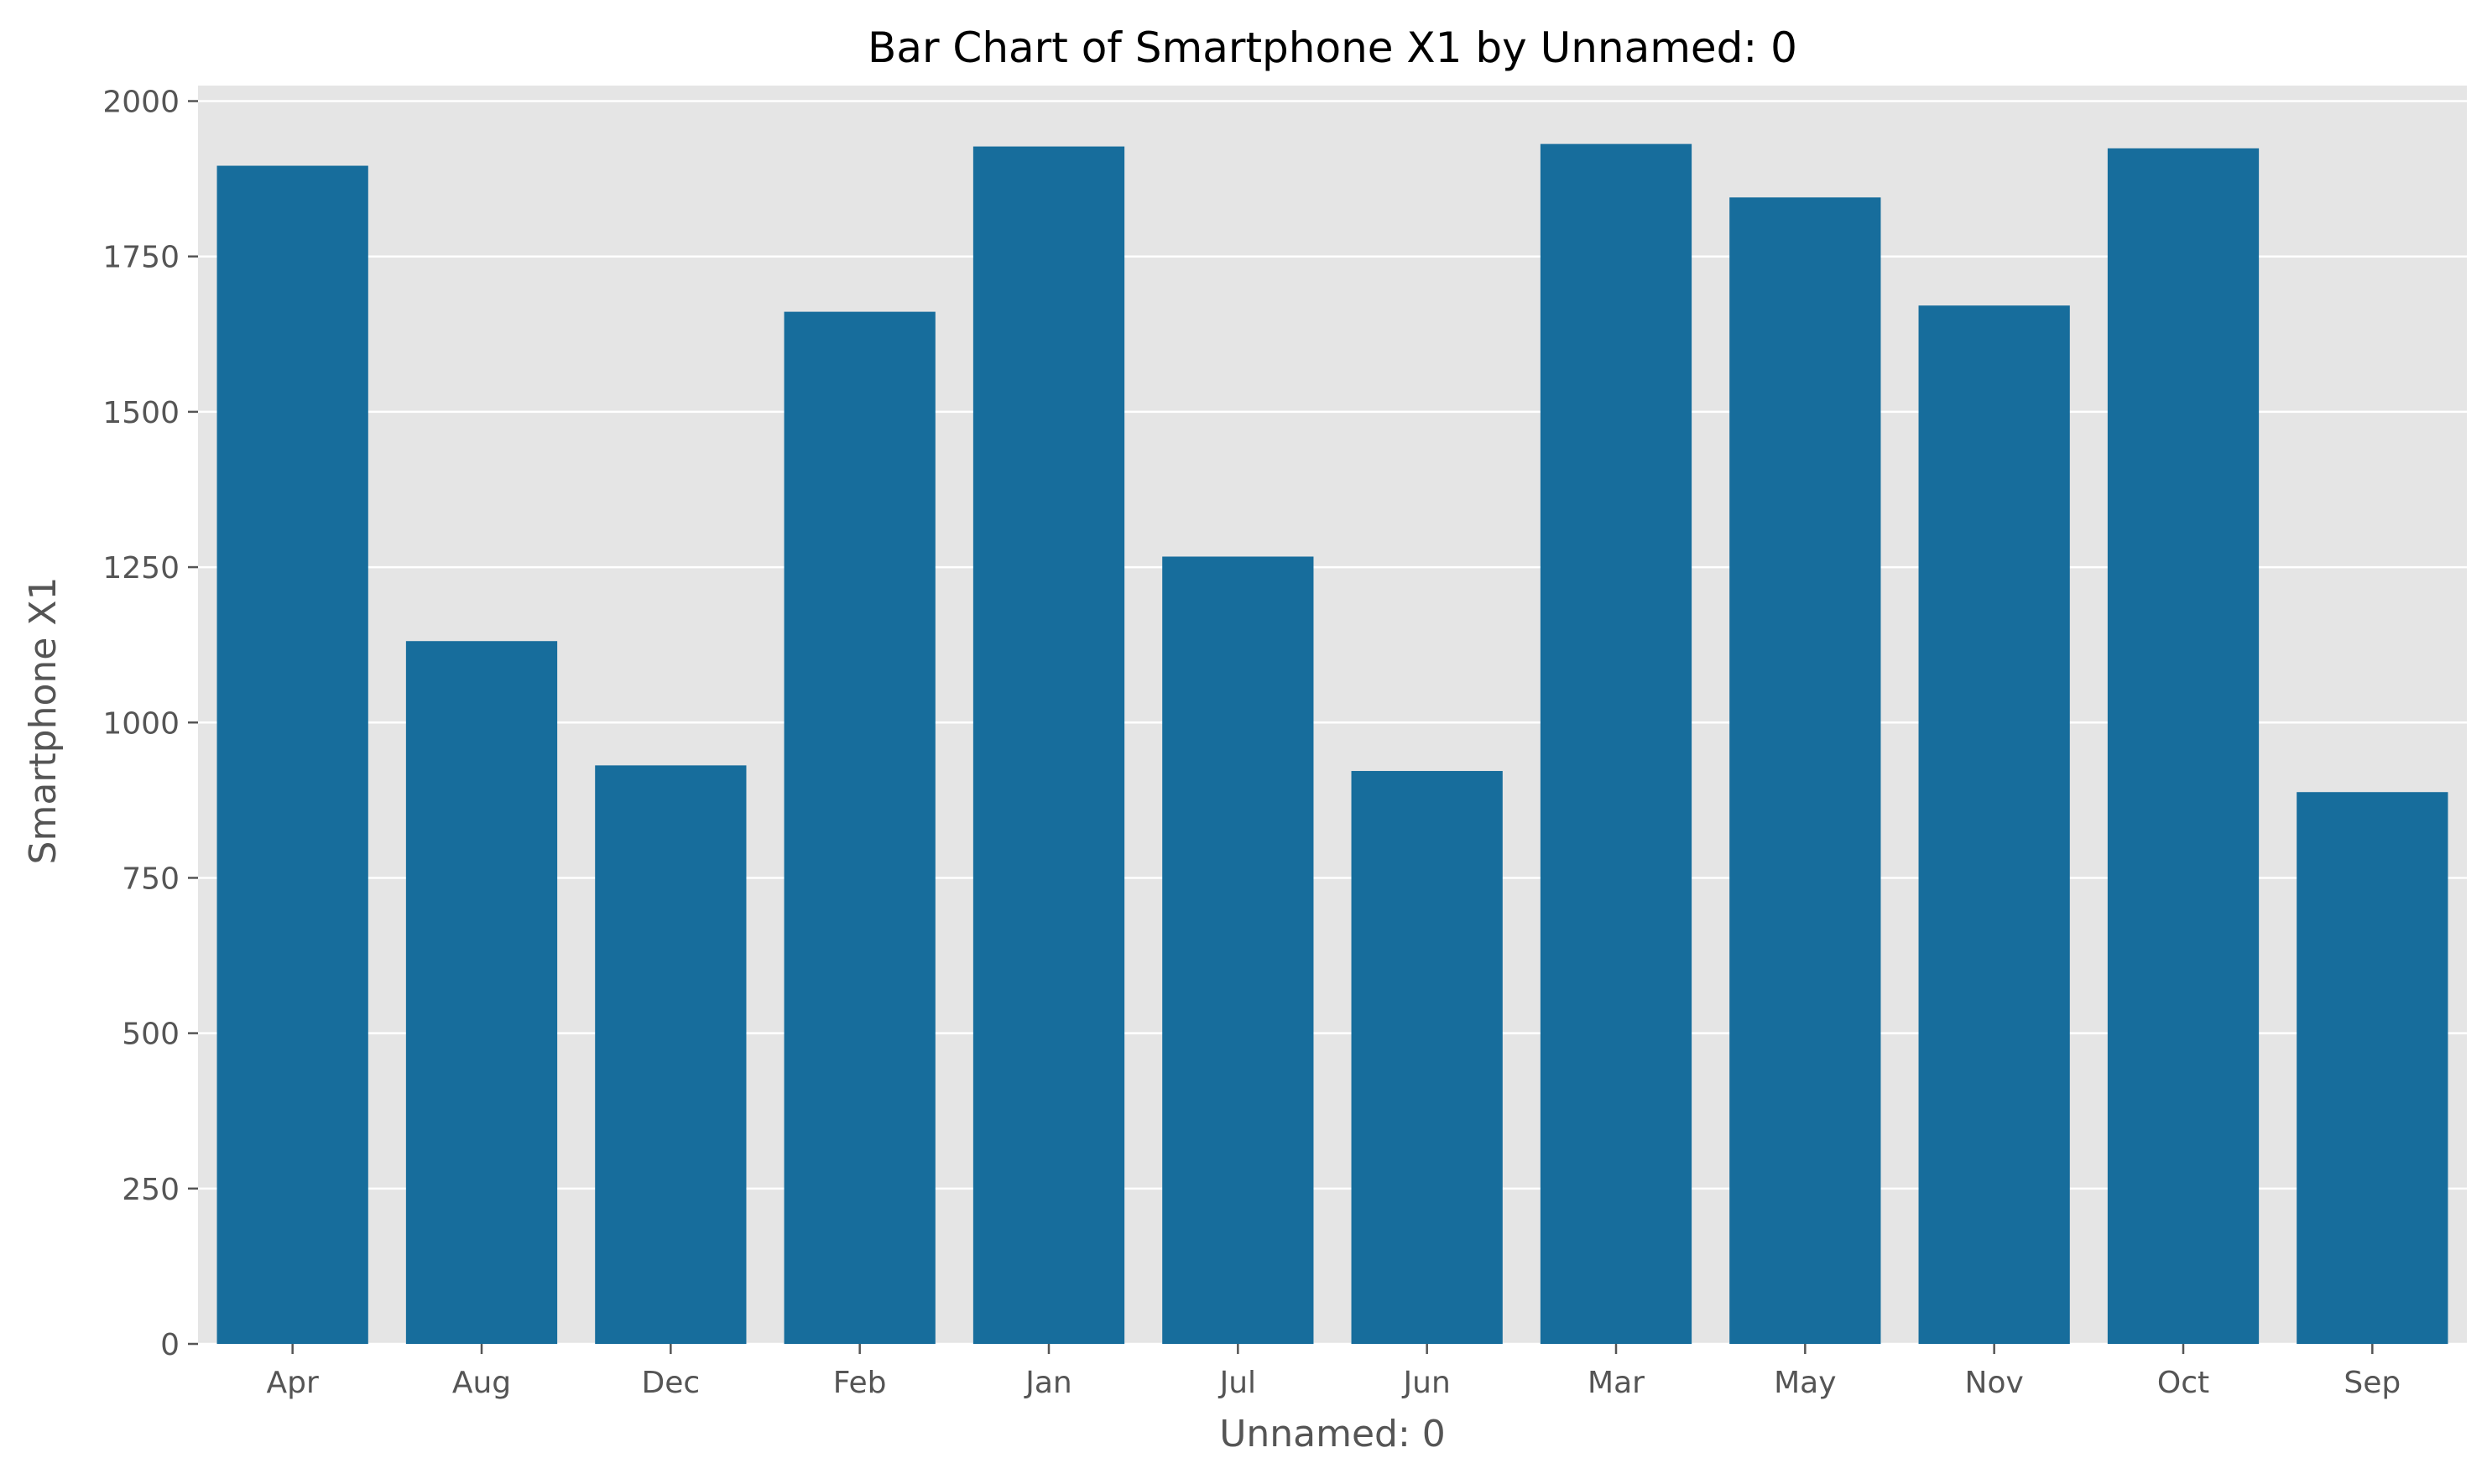 The width and height of the screenshot is (2487, 1484). Describe the element at coordinates (1048, 745) in the screenshot. I see `bar-jan` at that location.